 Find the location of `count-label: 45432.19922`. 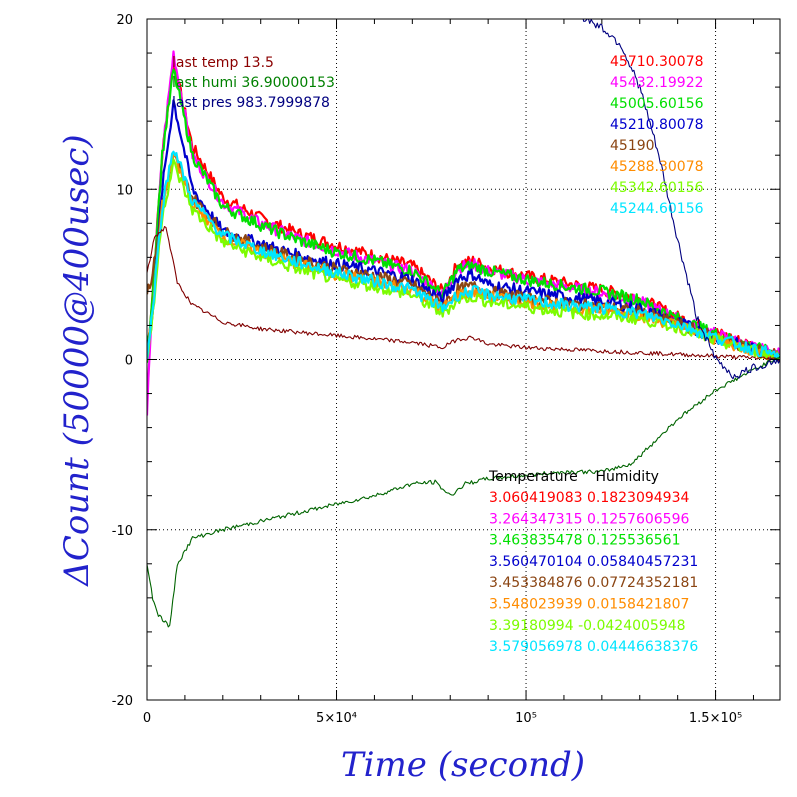

count-label: 45432.19922 is located at coordinates (657, 83).